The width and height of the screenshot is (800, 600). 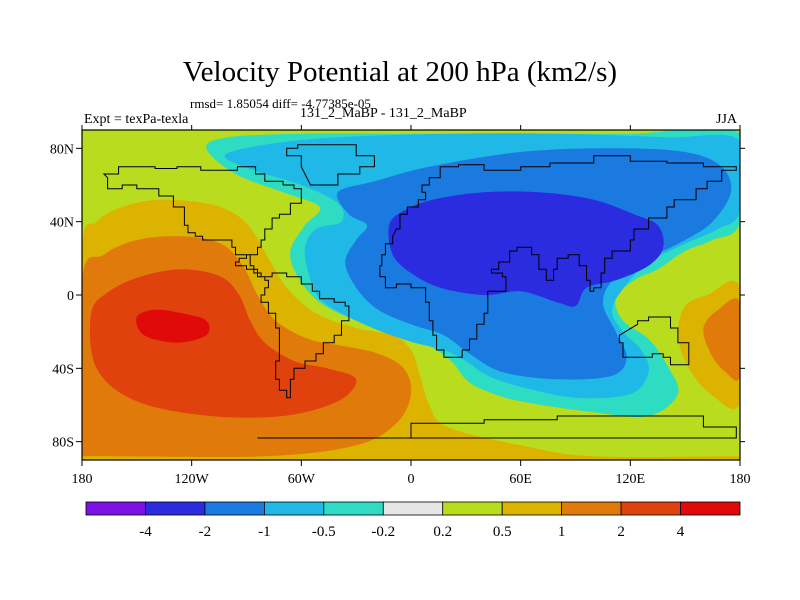 What do you see at coordinates (727, 119) in the screenshot?
I see `season-label: JJA` at bounding box center [727, 119].